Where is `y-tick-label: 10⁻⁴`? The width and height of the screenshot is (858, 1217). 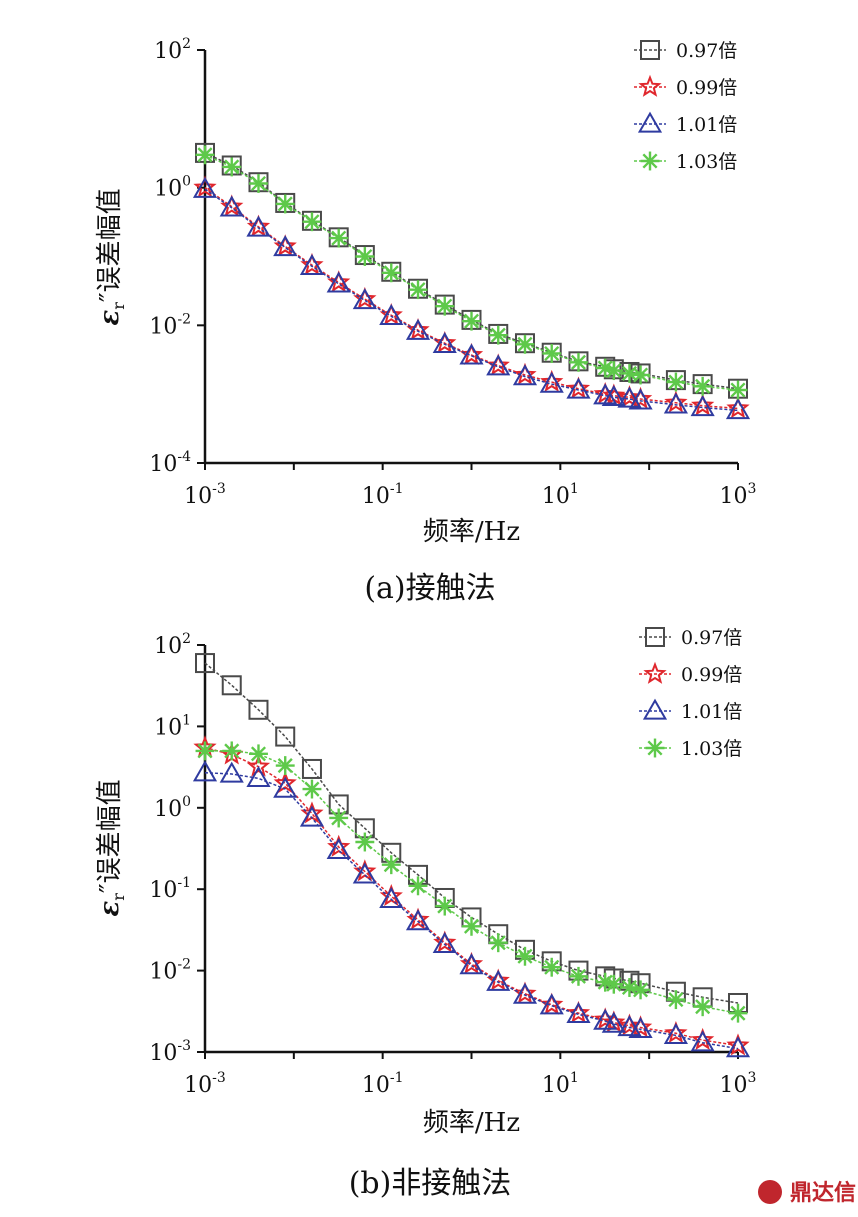 y-tick-label: 10⁻⁴ is located at coordinates (170, 463).